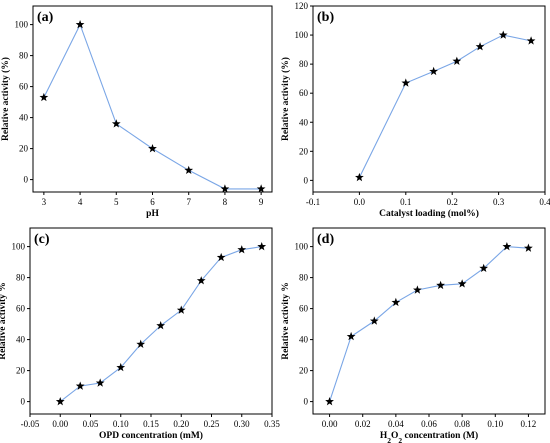 The image size is (550, 443). What do you see at coordinates (45, 17) in the screenshot?
I see `panel-label: (a)` at bounding box center [45, 17].